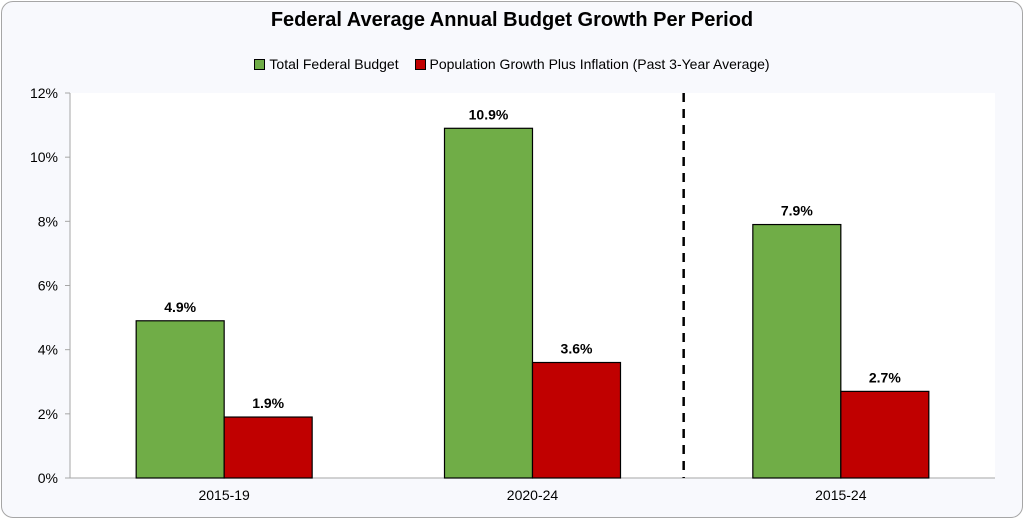  Describe the element at coordinates (268, 403) in the screenshot. I see `data-label: 1.9%` at that location.